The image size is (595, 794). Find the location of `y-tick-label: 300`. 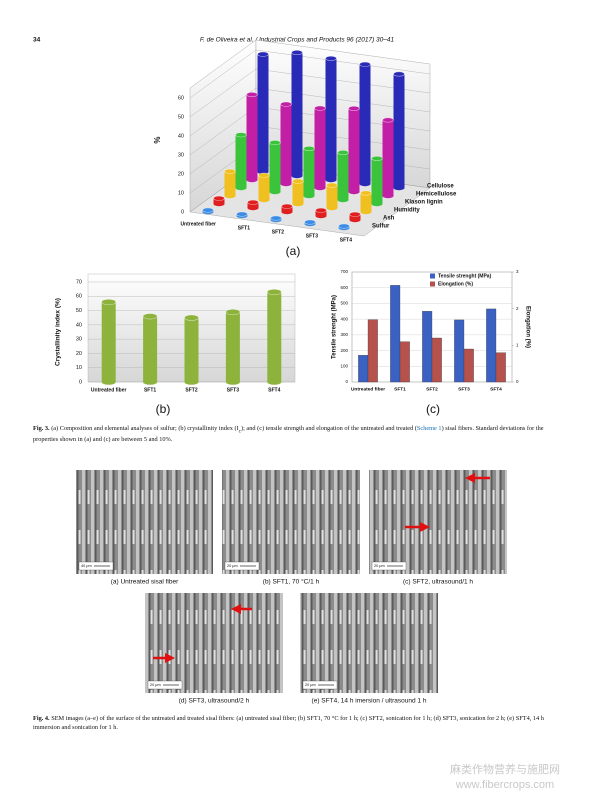

y-tick-label: 300 is located at coordinates (344, 334).